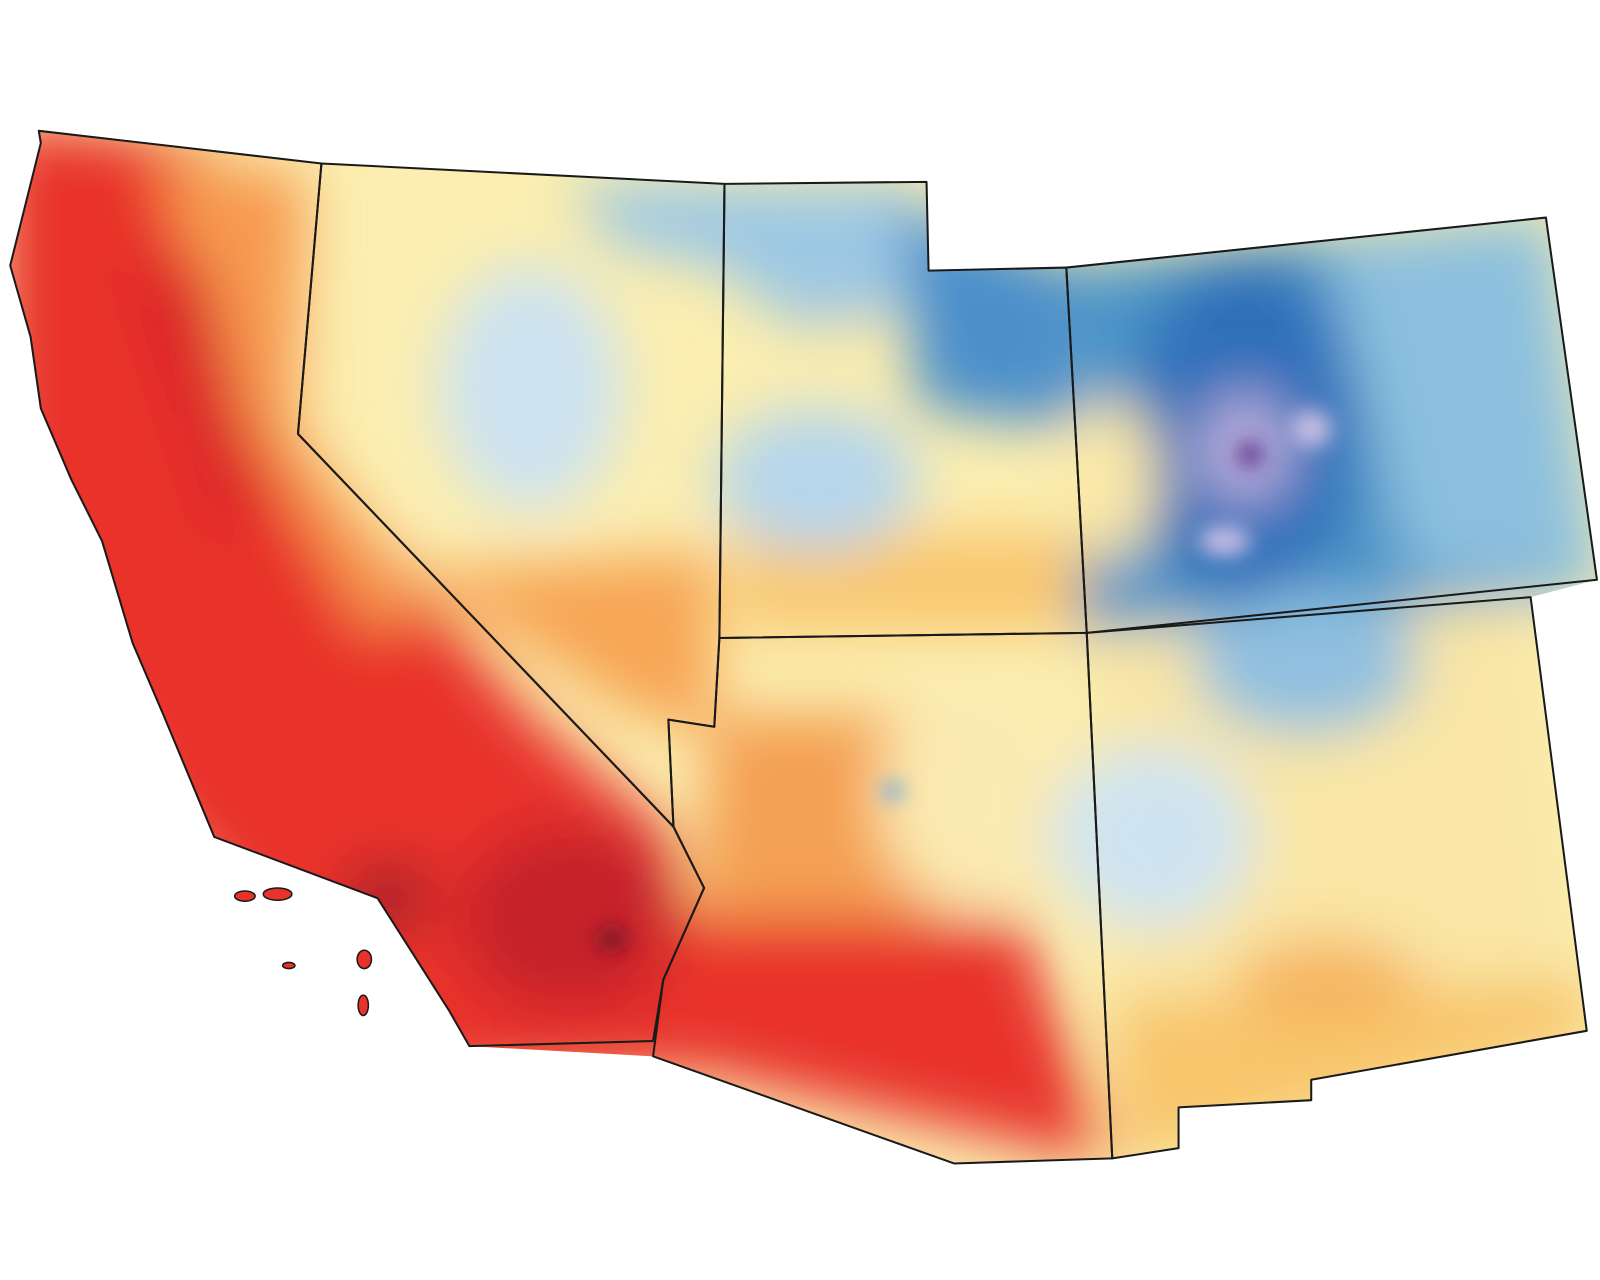  I want to click on channel-islands, so click(303, 952).